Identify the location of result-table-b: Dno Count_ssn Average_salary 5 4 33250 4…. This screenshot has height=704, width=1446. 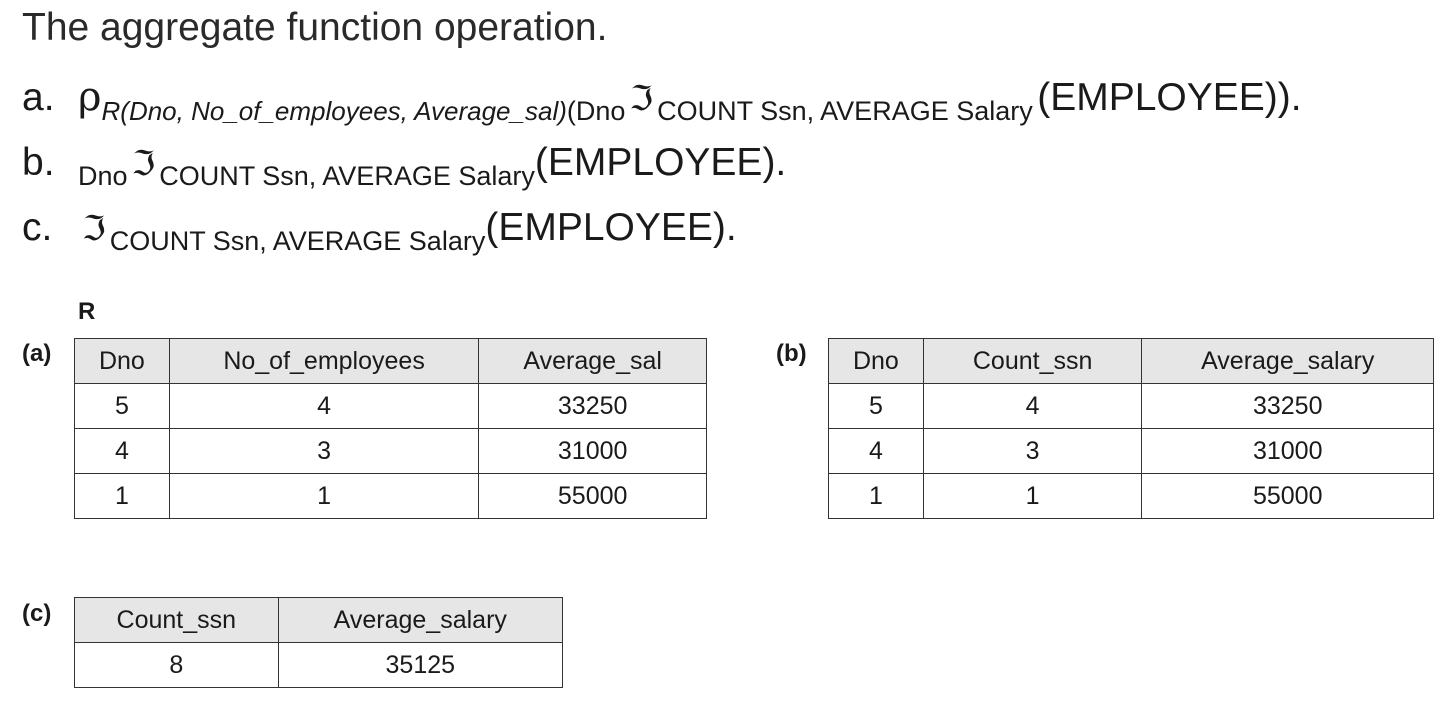
(1131, 428).